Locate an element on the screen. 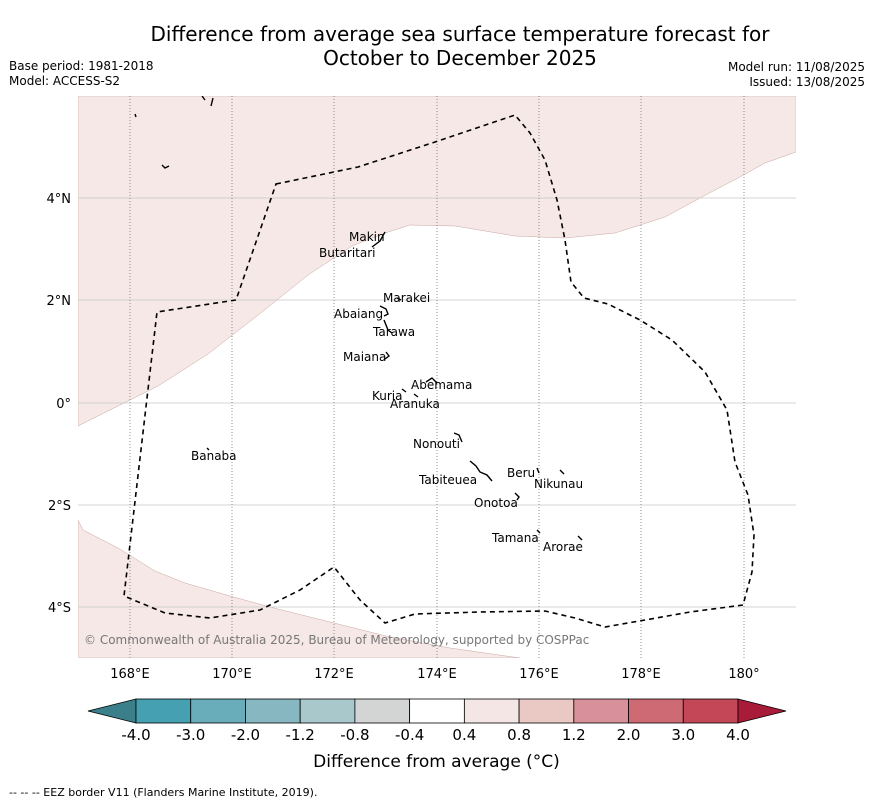 Image resolution: width=873 pixels, height=804 pixels. lat-label-2s: 2°S is located at coordinates (59, 506).